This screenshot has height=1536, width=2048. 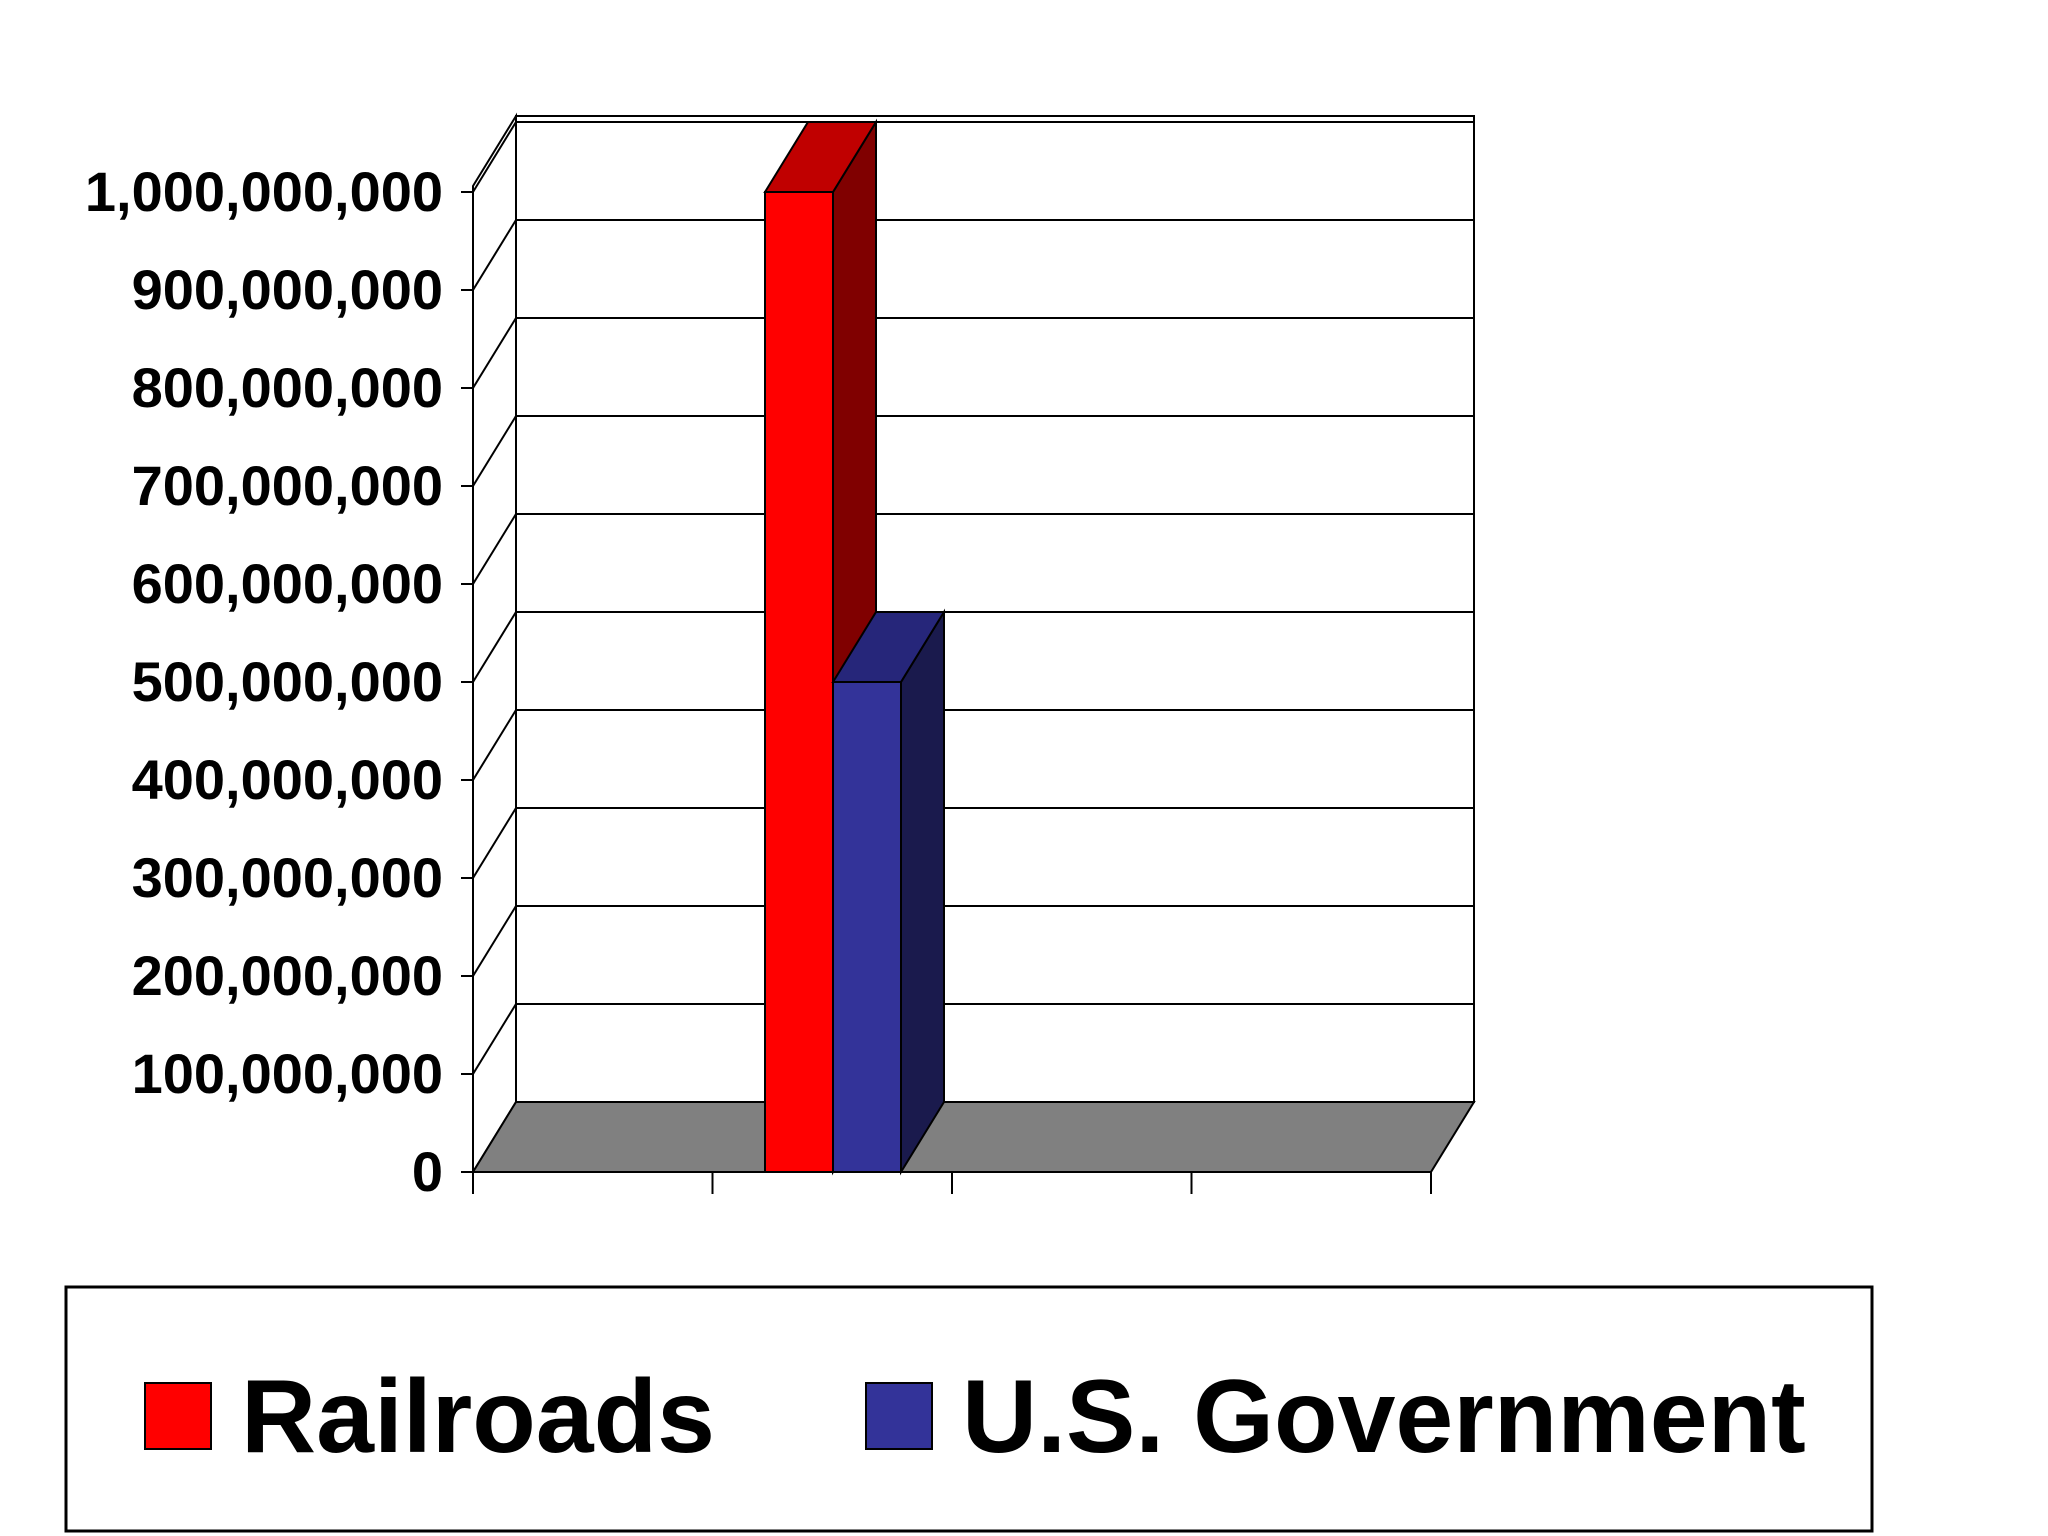 I want to click on x-axis, so click(x=952, y=1182).